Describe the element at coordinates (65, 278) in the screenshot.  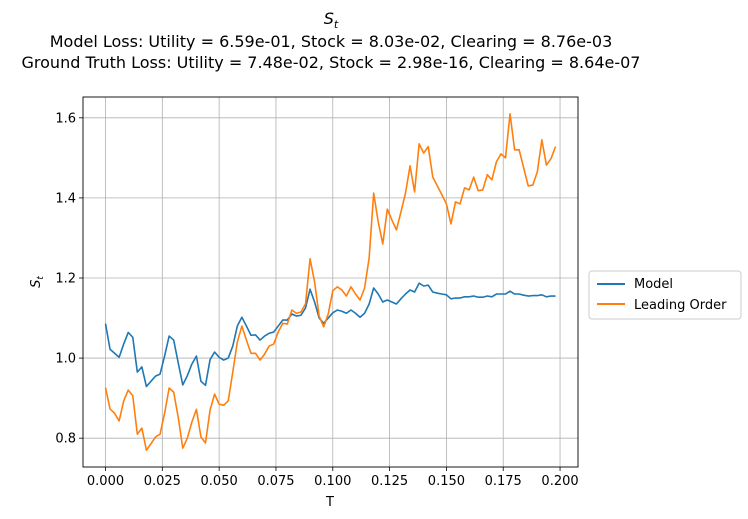
I see `y-tick-label: 1.2` at that location.